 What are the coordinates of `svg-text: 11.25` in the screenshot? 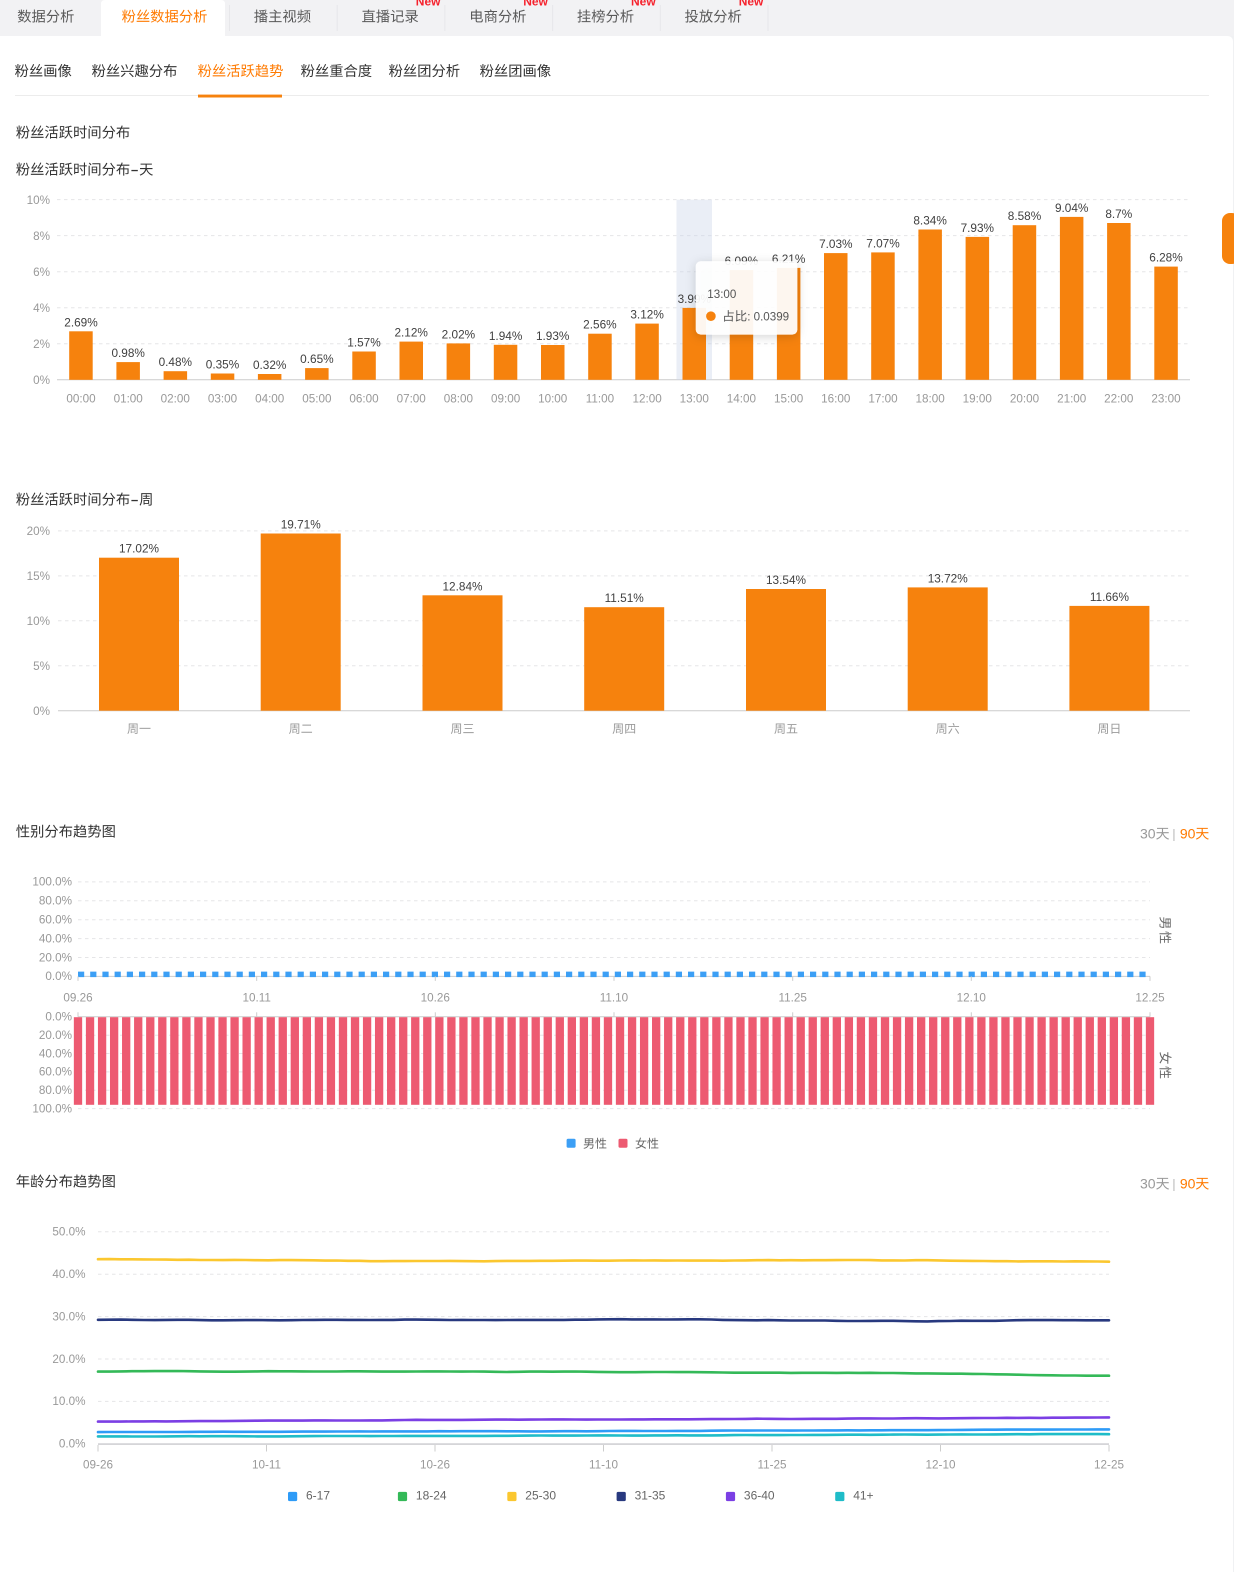 It's located at (793, 998).